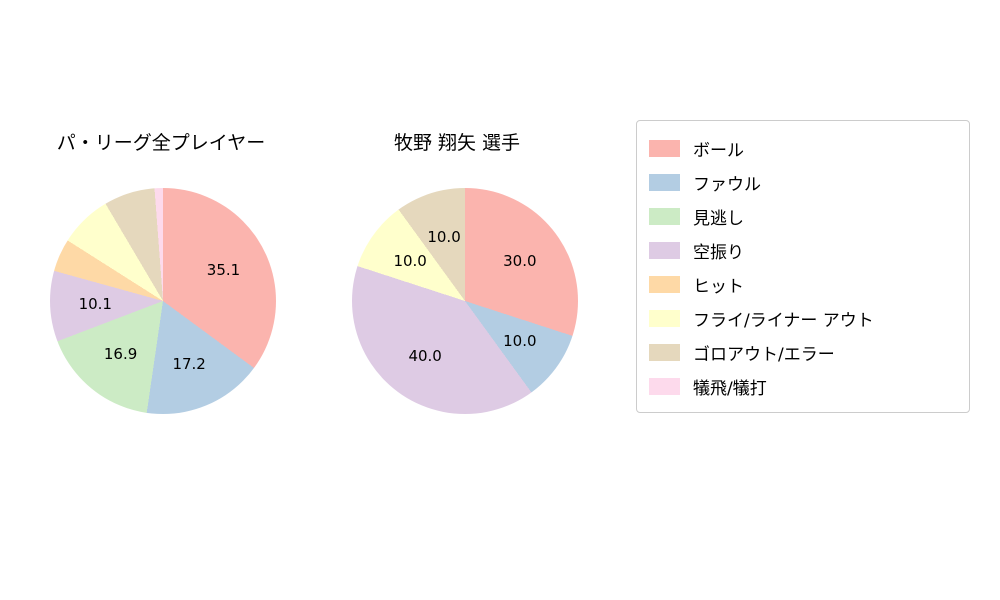  What do you see at coordinates (718, 218) in the screenshot?
I see `legend-item-label: 見逃し` at bounding box center [718, 218].